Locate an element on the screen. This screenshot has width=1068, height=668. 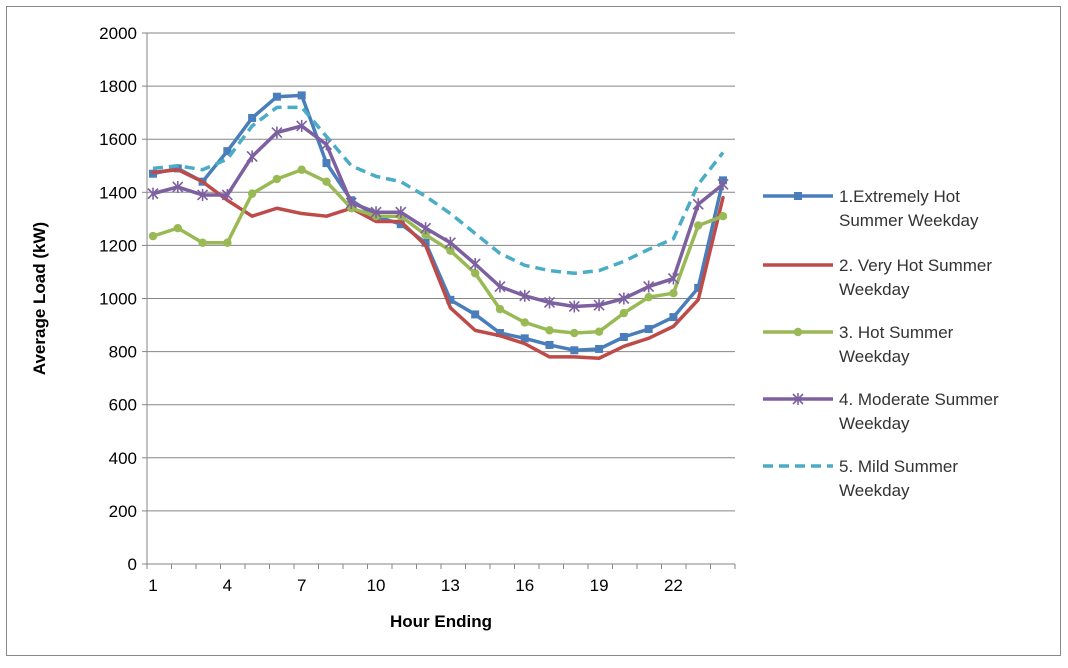
y-tick-label: 2000 is located at coordinates (118, 33).